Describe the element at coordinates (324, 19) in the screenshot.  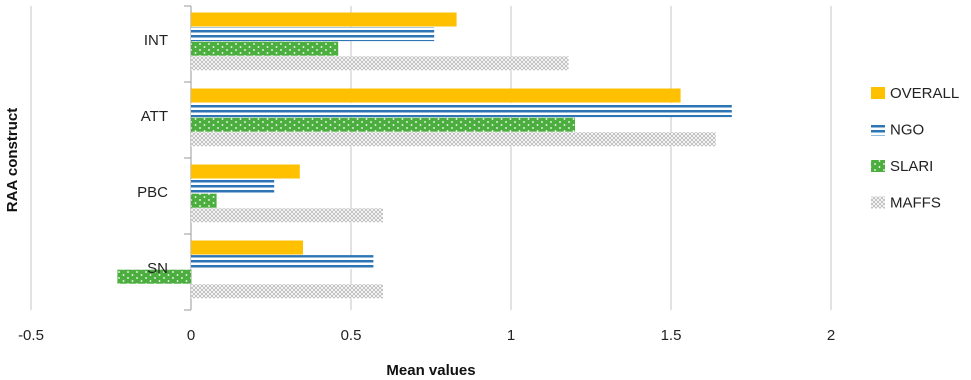
I see `bar-overall-int` at that location.